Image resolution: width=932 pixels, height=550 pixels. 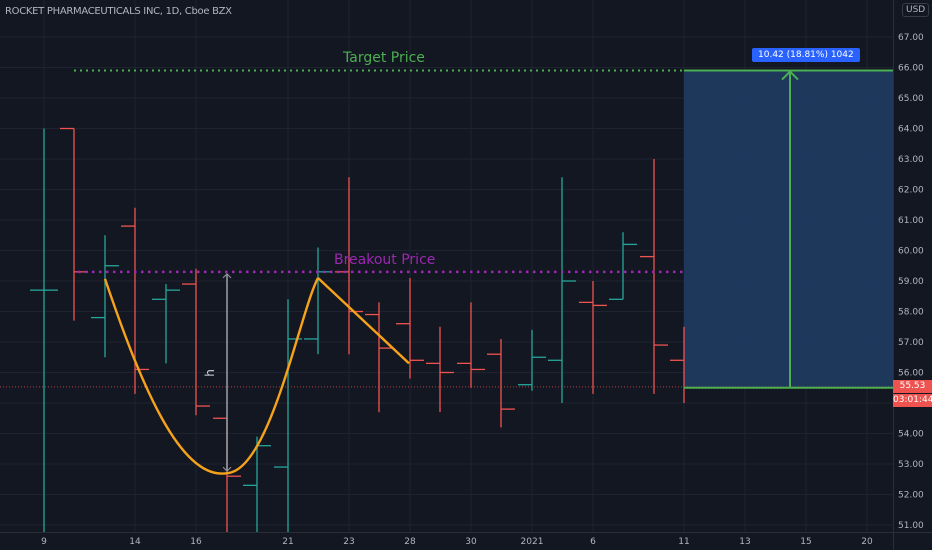 I want to click on time-tick: 28, so click(x=410, y=542).